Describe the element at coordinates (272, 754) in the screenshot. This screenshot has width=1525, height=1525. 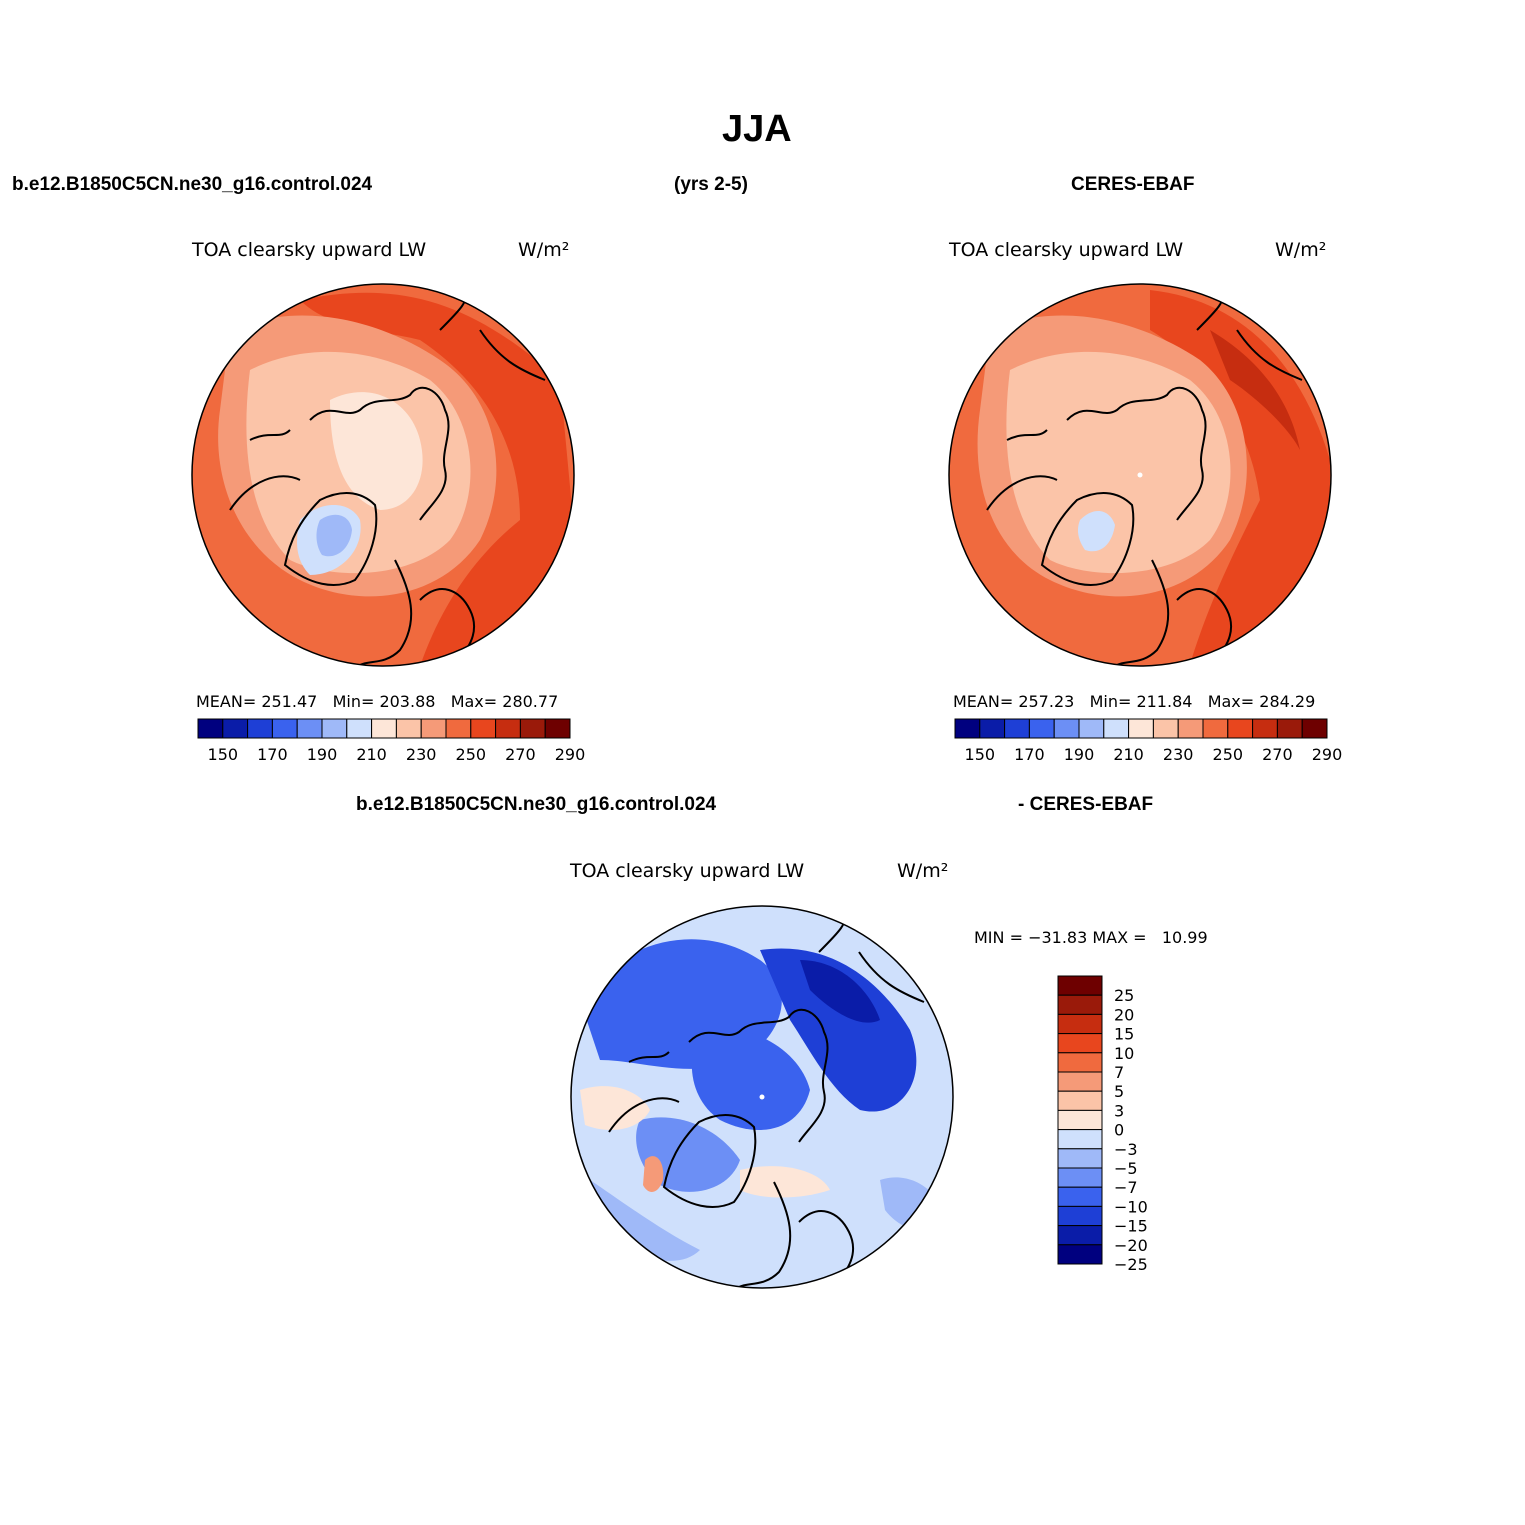
I see `model-colorbar-tick-label: 170` at that location.